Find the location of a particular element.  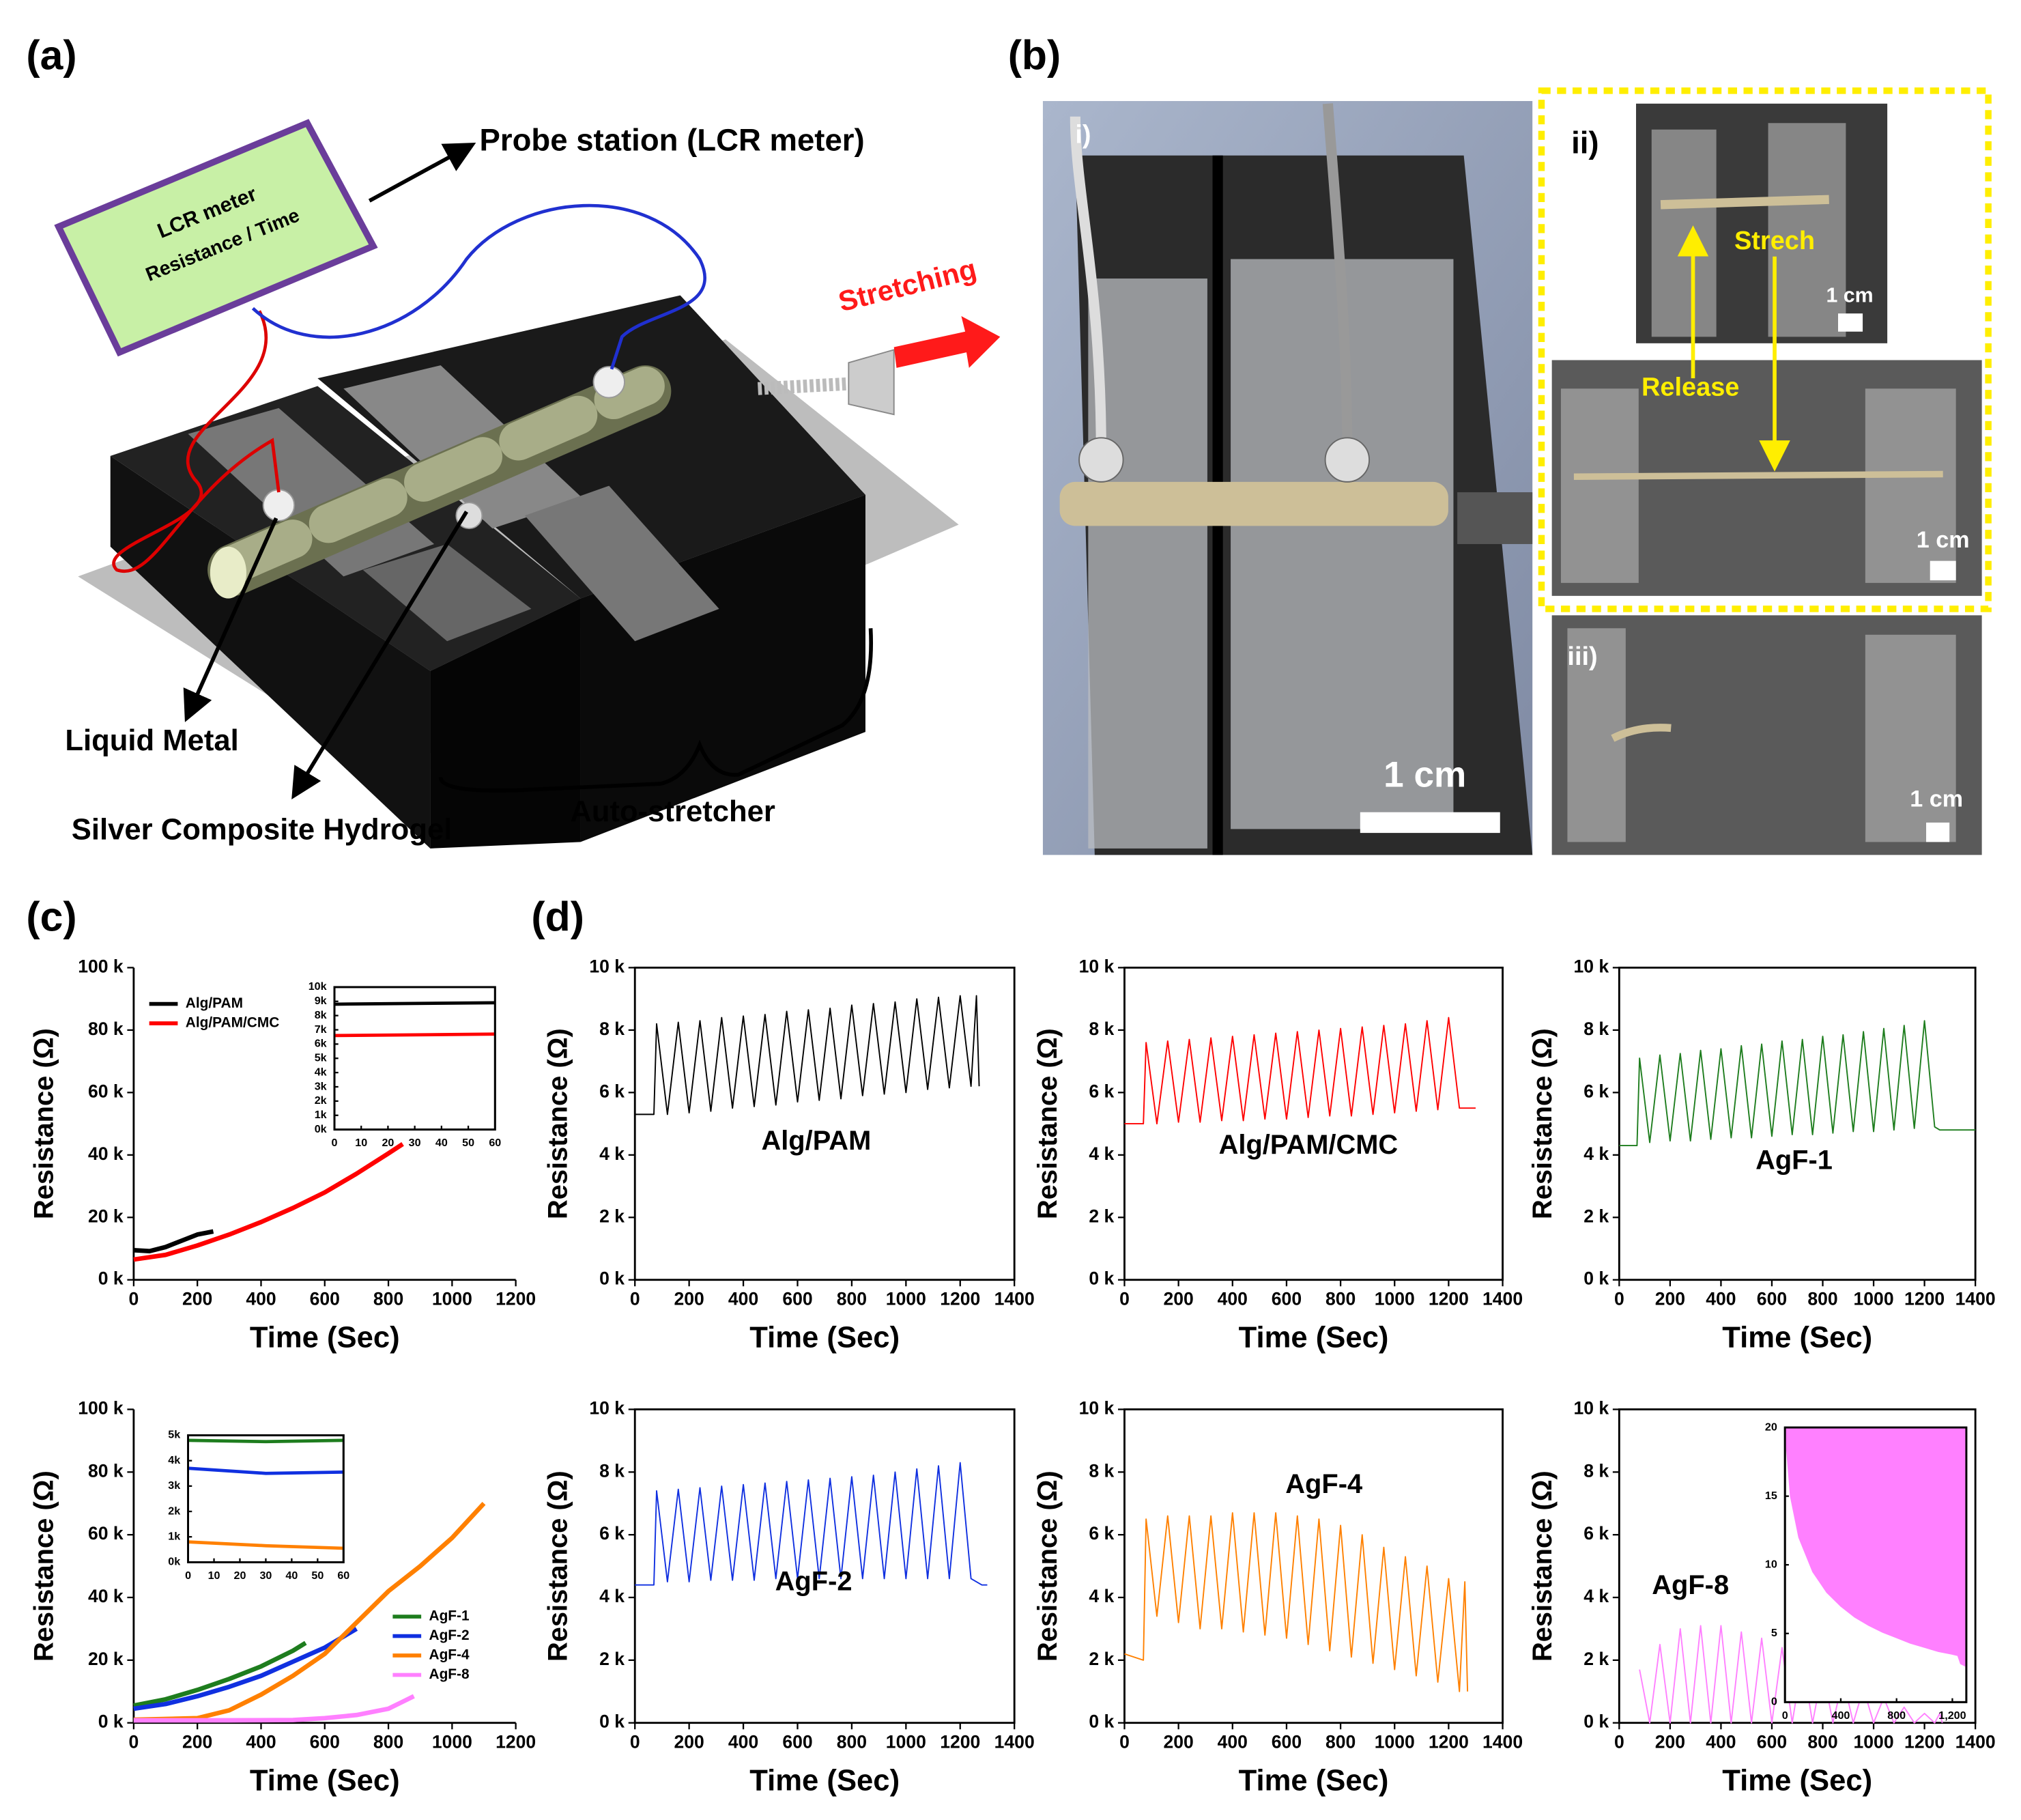

legend-label: Alg/PAM/CMC is located at coordinates (233, 1023).